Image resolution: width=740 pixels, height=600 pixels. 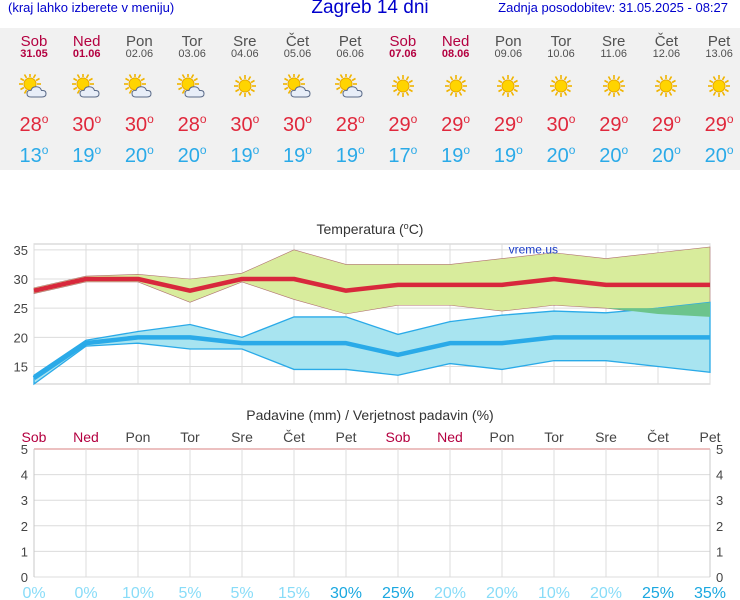 I want to click on day-date: 05.06, so click(x=297, y=54).